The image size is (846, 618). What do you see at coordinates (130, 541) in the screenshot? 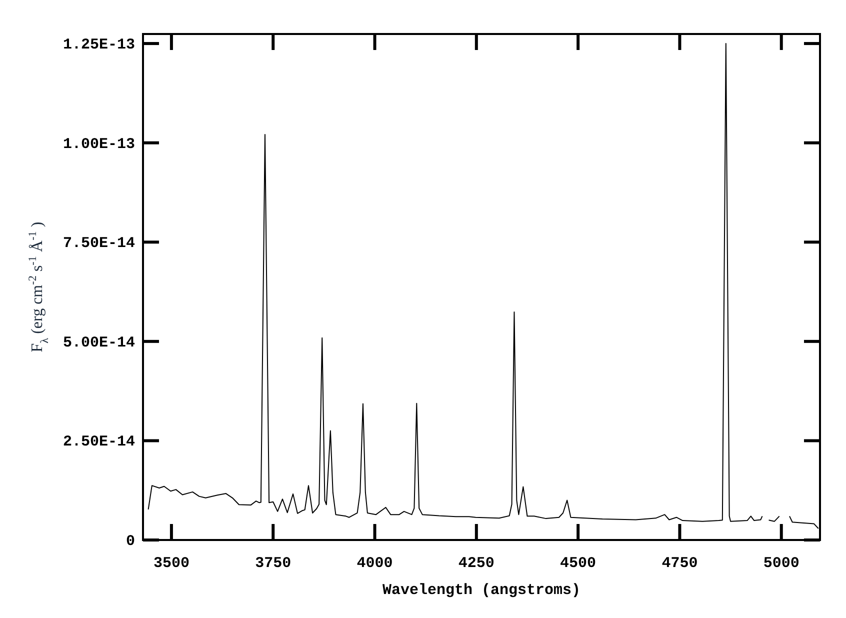
I see `y-tick-label: 0` at bounding box center [130, 541].